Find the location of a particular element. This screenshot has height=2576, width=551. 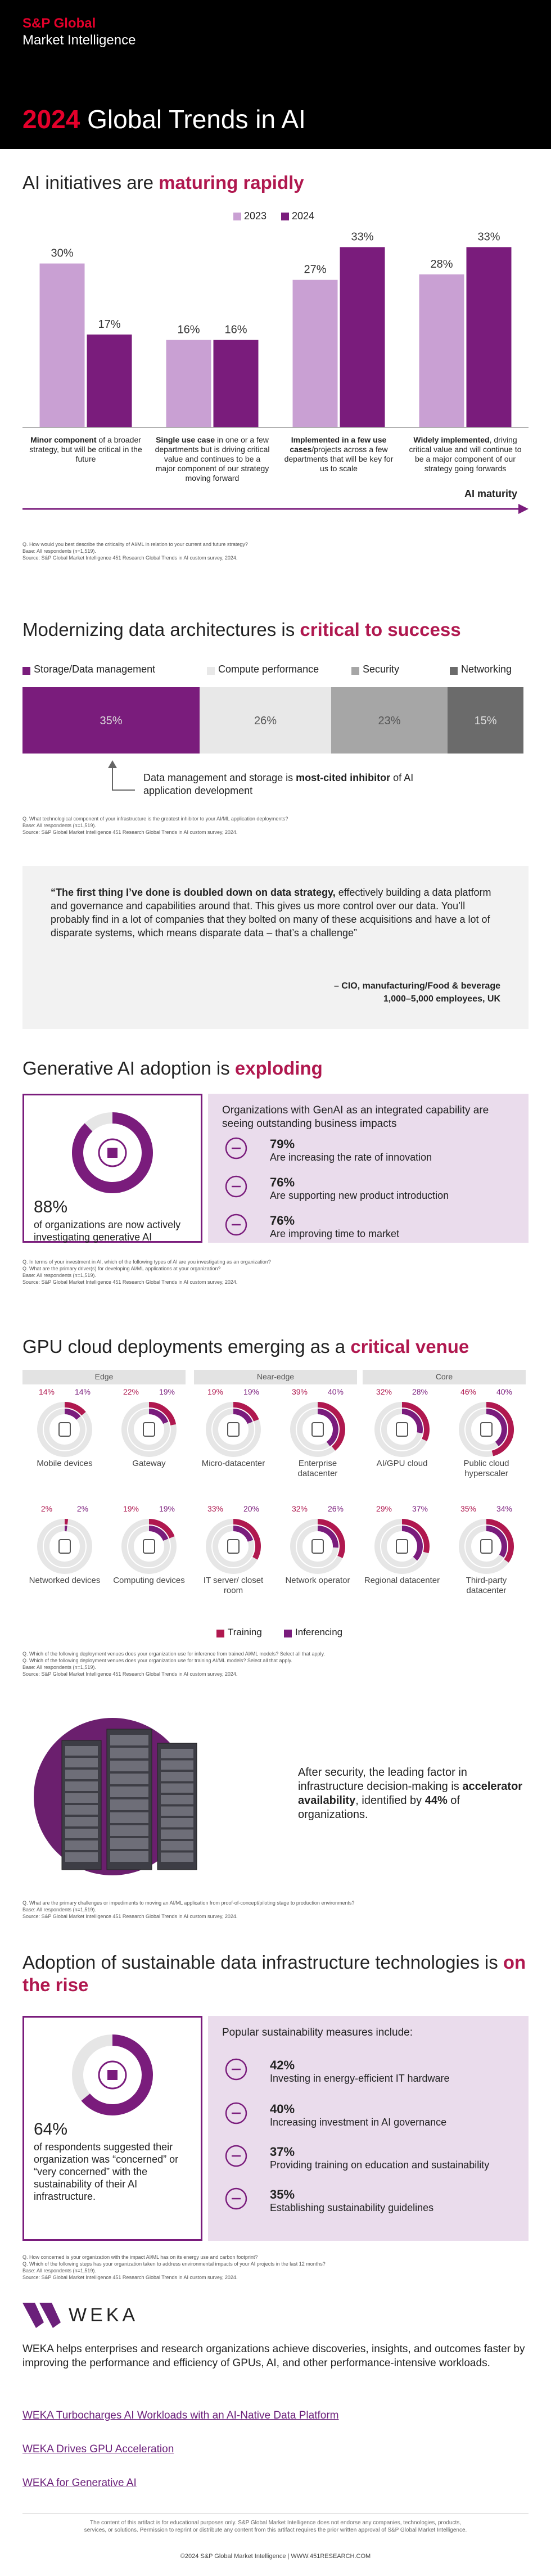

legend-label: Security is located at coordinates (381, 669).